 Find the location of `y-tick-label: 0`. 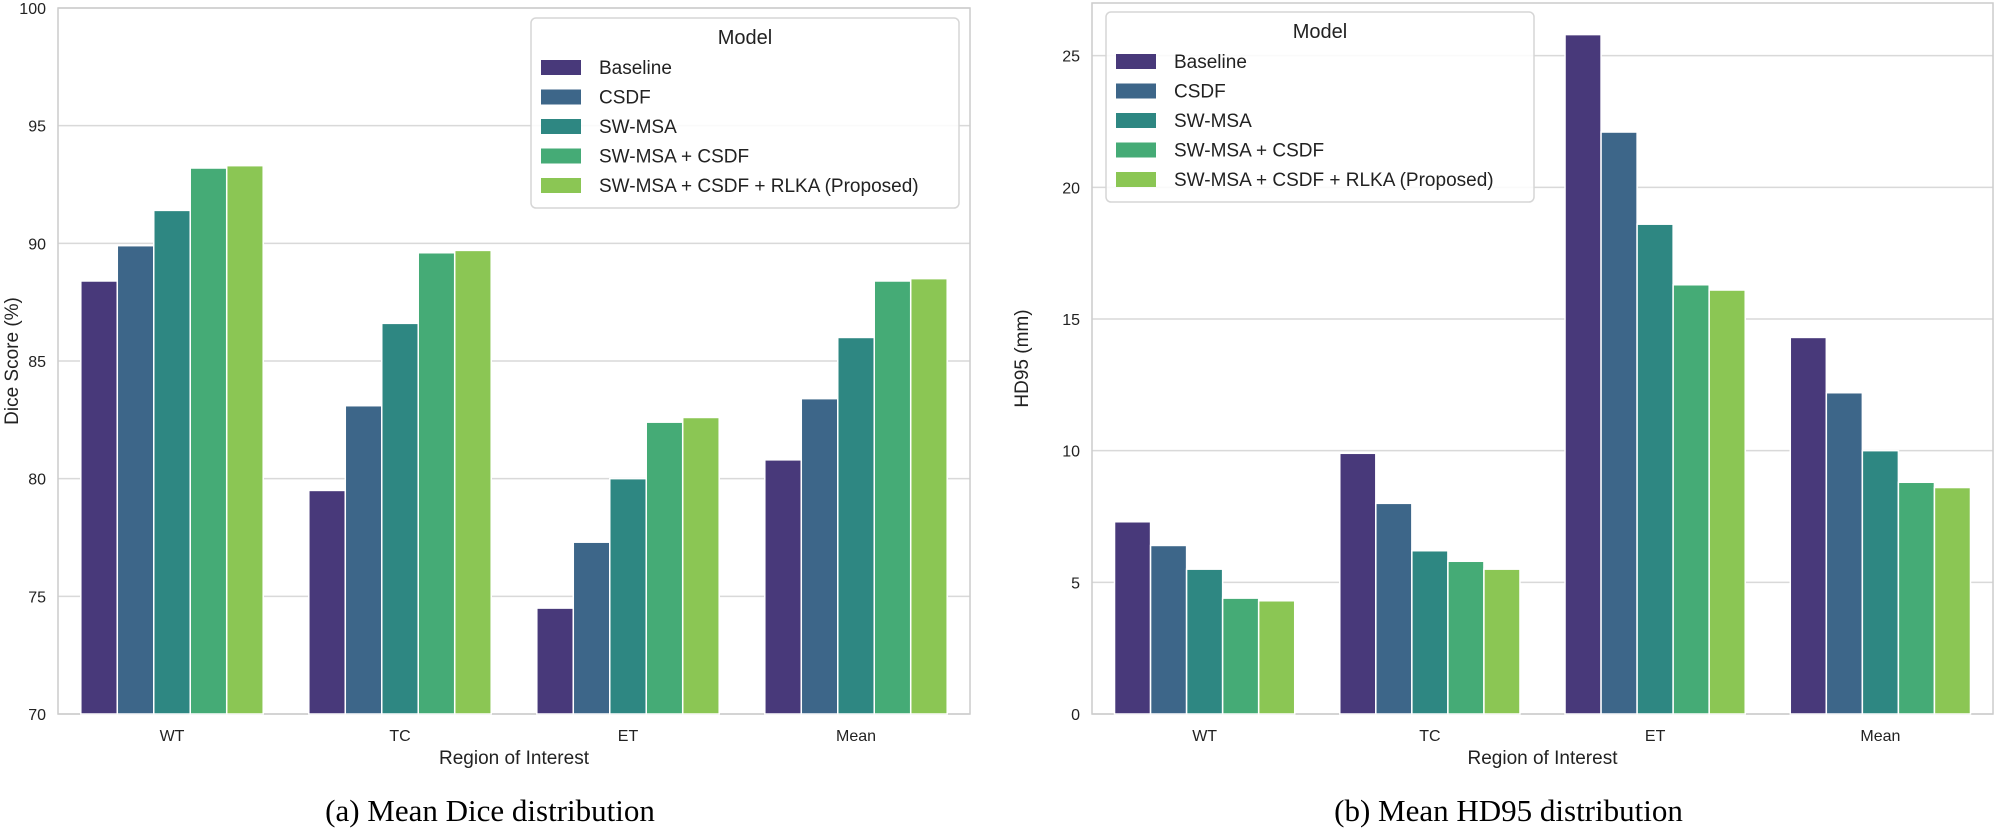

y-tick-label: 0 is located at coordinates (1075, 715).